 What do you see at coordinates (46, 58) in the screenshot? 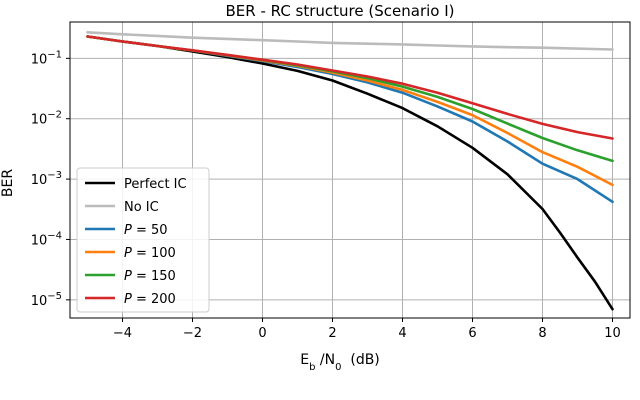
I see `y-tick-label: 10⁻¹` at bounding box center [46, 58].